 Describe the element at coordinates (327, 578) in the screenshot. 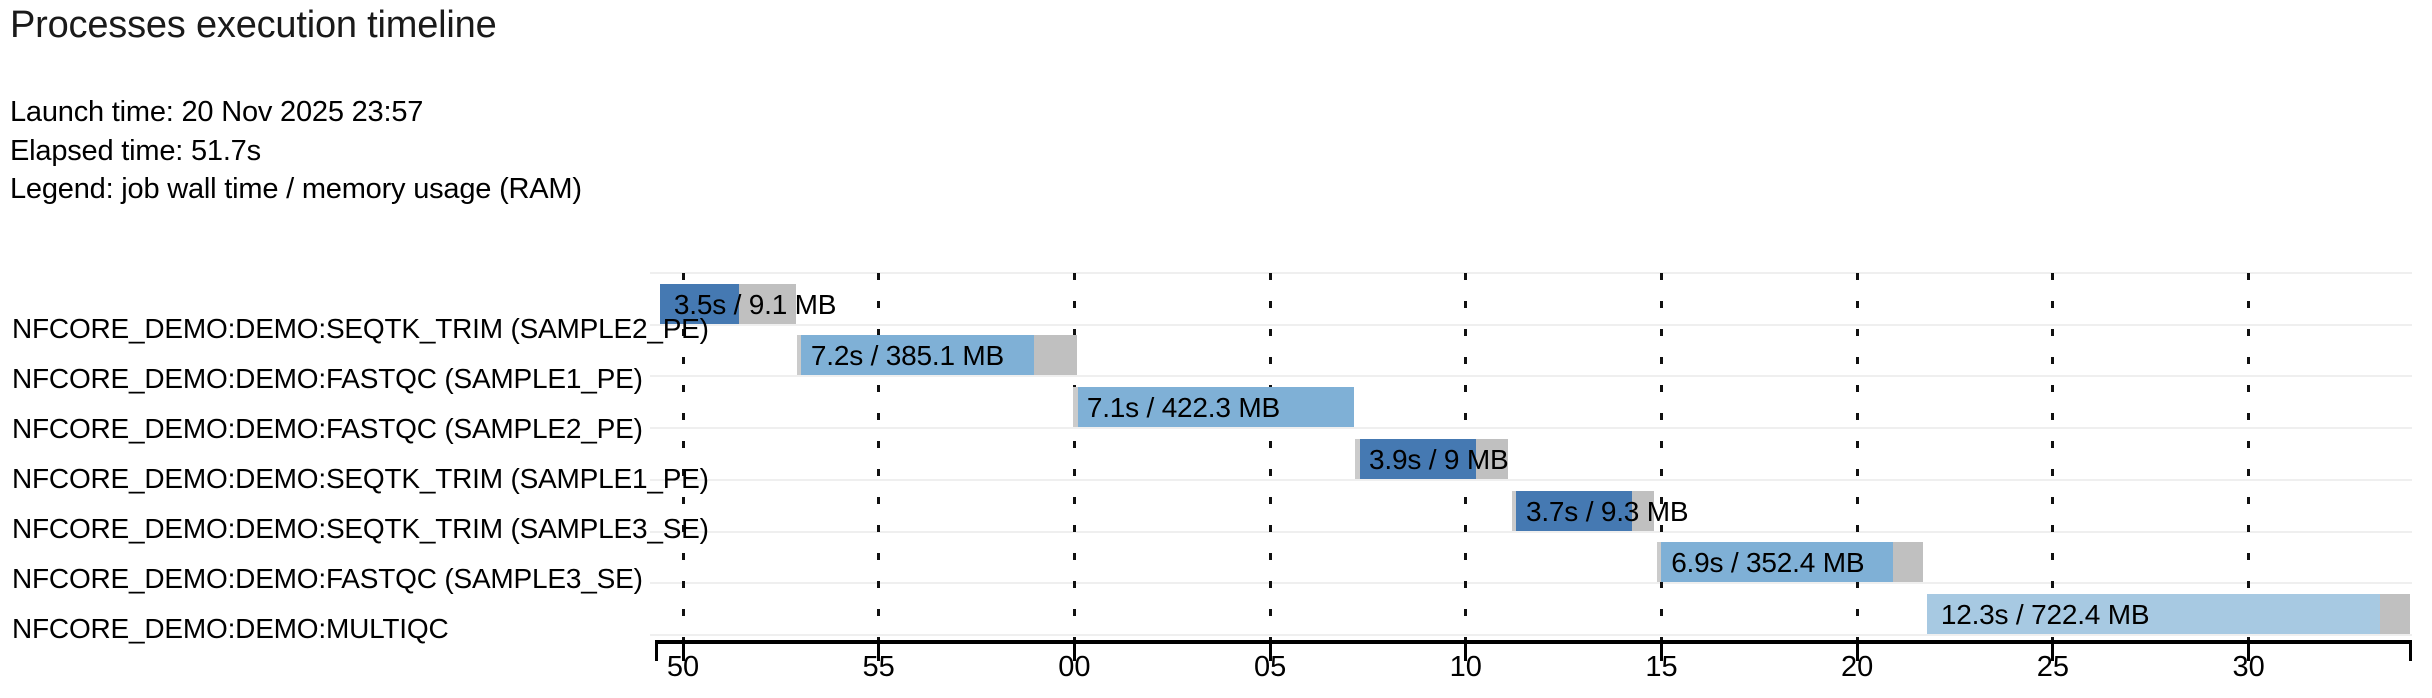

I see `process-label: NFCORE_DEMO:DEMO:FASTQC (SAMPLE3_SE)` at that location.